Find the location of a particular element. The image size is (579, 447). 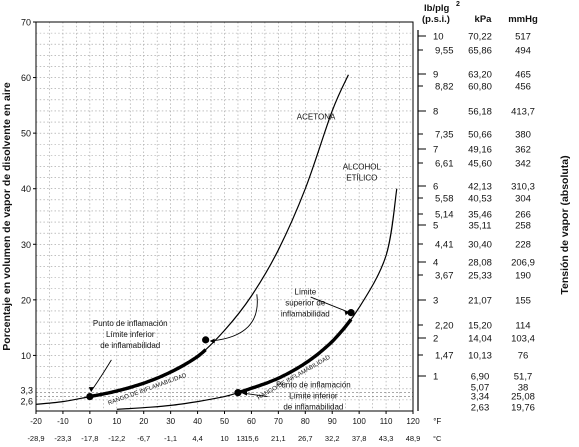

series-label-acetona: ACETONA is located at coordinates (316, 116).